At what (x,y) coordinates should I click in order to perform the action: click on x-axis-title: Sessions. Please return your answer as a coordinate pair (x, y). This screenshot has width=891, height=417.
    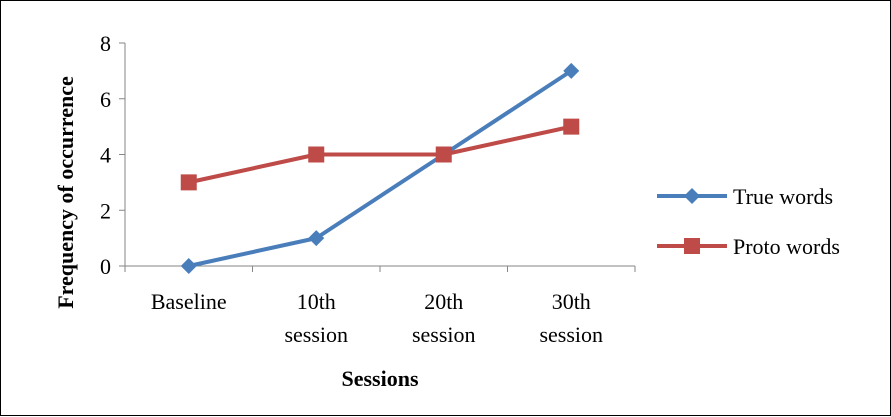
    Looking at the image, I should click on (379, 378).